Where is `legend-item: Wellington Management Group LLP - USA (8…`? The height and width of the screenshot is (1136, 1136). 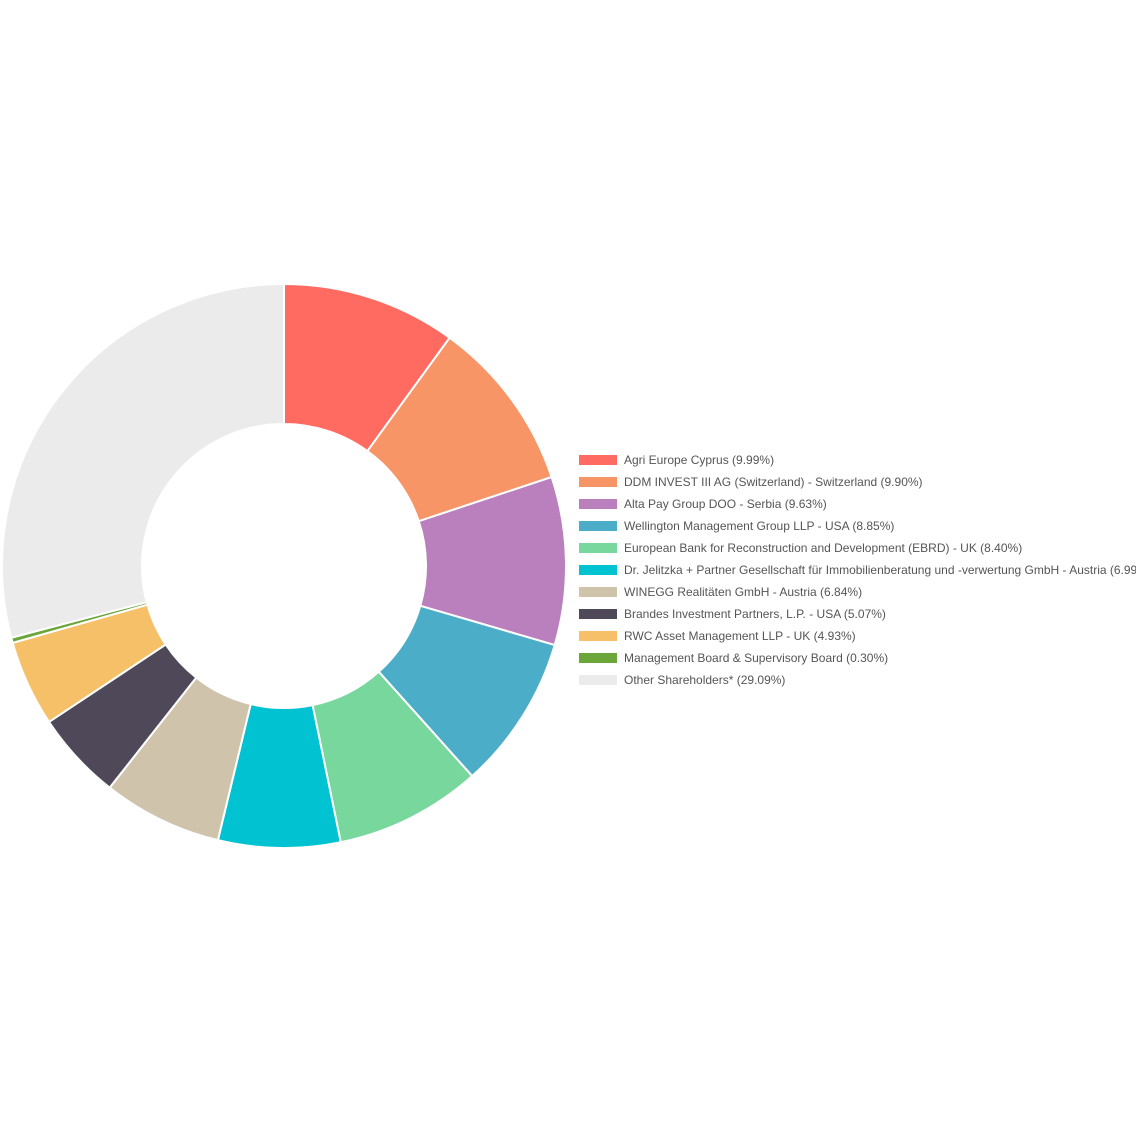 legend-item: Wellington Management Group LLP - USA (8… is located at coordinates (857, 526).